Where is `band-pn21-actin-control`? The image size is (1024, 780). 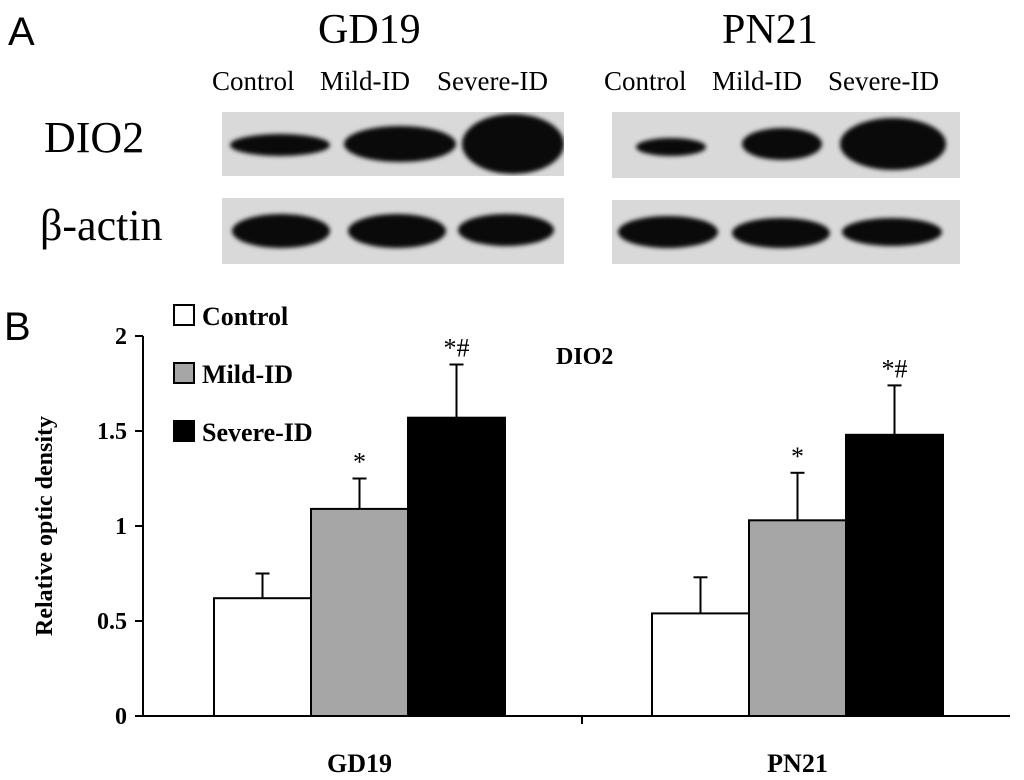 band-pn21-actin-control is located at coordinates (668, 232).